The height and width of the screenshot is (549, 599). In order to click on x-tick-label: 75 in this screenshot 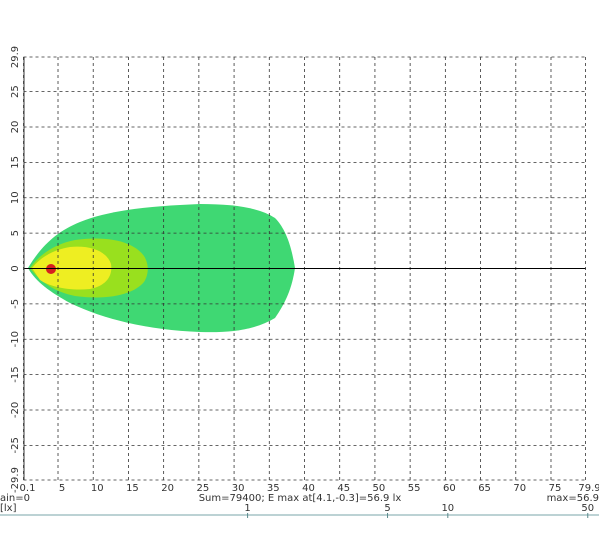, I will do `click(555, 488)`.